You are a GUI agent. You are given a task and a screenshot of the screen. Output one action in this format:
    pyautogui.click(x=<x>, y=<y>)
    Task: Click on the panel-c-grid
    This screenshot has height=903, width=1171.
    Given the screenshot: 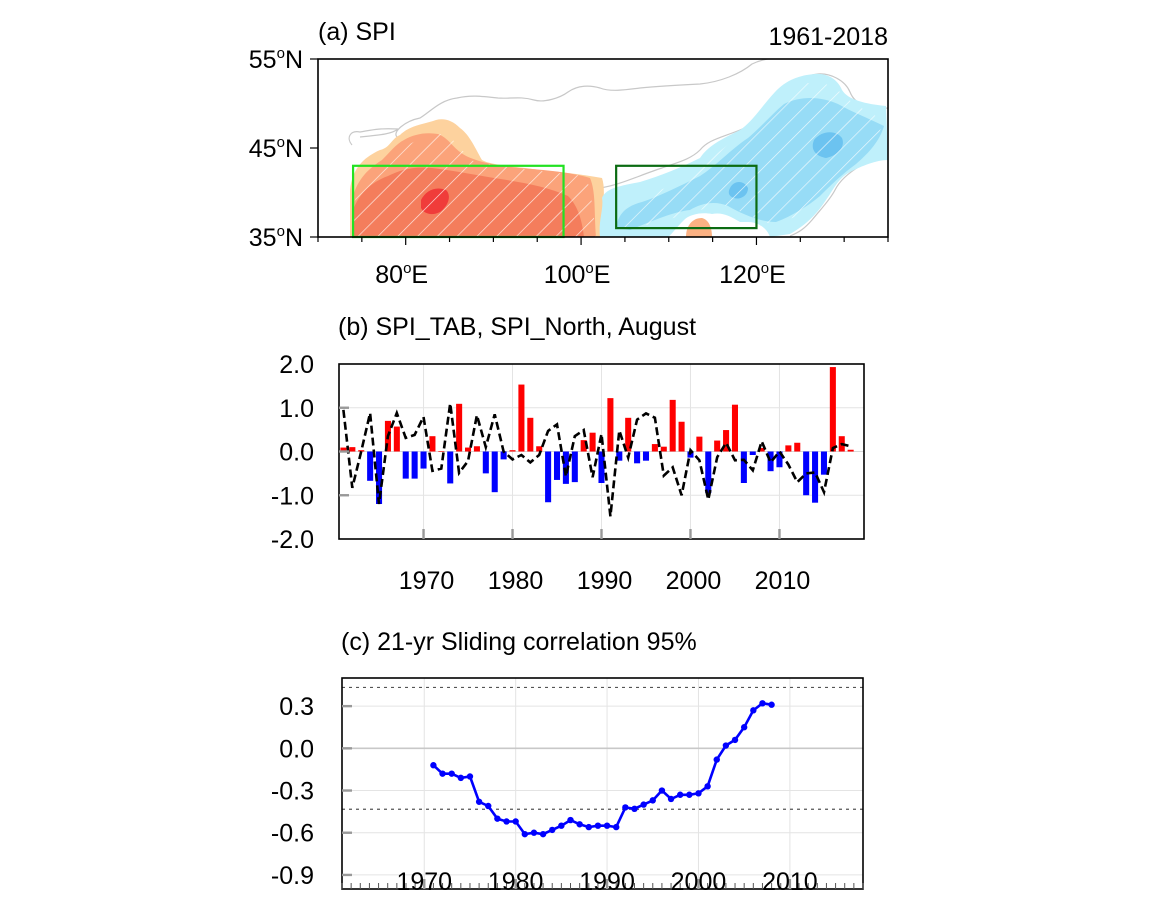 What is the action you would take?
    pyautogui.click(x=602, y=783)
    